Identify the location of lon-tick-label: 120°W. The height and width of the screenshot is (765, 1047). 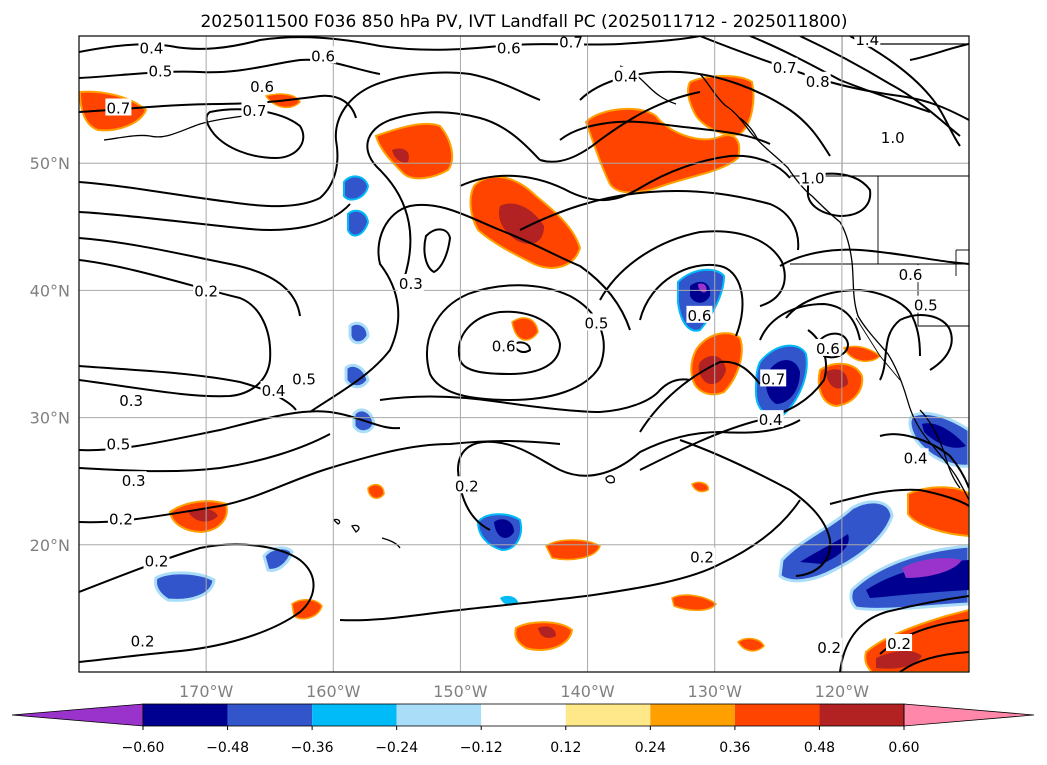
(842, 691).